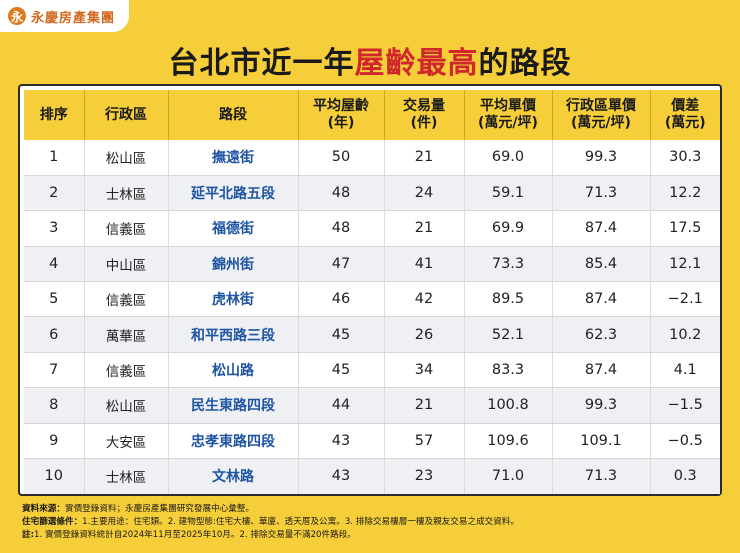 This screenshot has width=740, height=553. Describe the element at coordinates (341, 158) in the screenshot. I see `avg-age-cell: 50` at that location.